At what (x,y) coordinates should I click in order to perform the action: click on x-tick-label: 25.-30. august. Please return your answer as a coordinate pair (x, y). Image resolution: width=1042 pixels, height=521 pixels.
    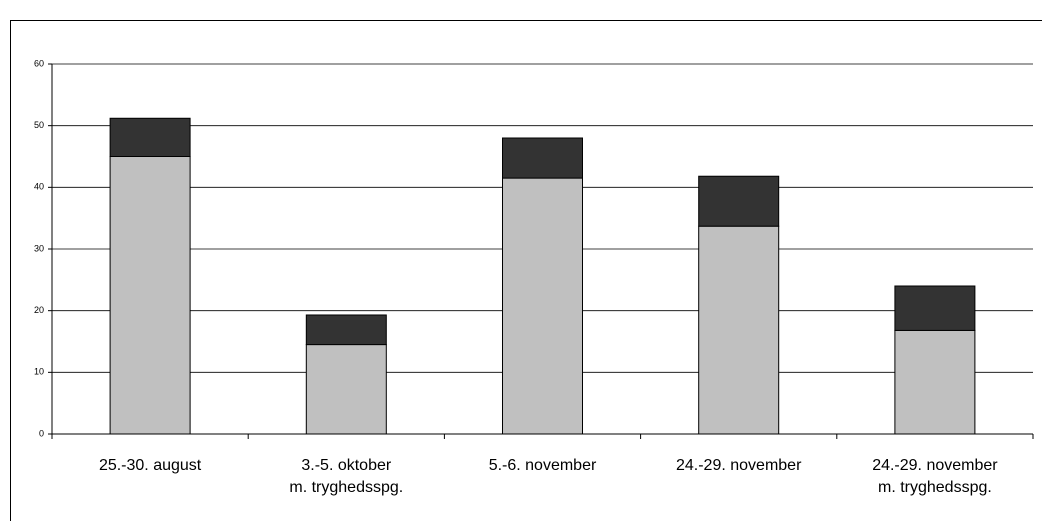
    Looking at the image, I should click on (150, 465).